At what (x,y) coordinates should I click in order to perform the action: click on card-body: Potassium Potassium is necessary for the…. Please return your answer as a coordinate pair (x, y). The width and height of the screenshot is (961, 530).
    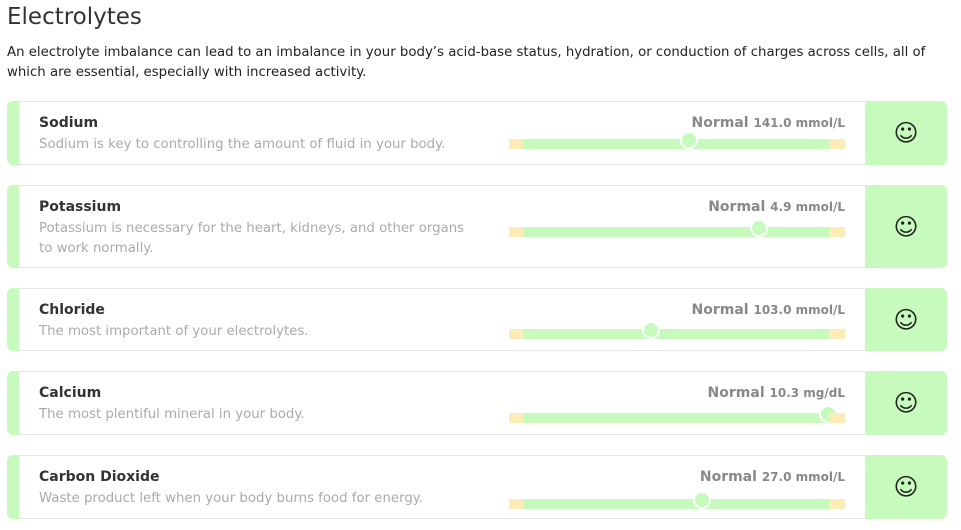
    Looking at the image, I should click on (442, 226).